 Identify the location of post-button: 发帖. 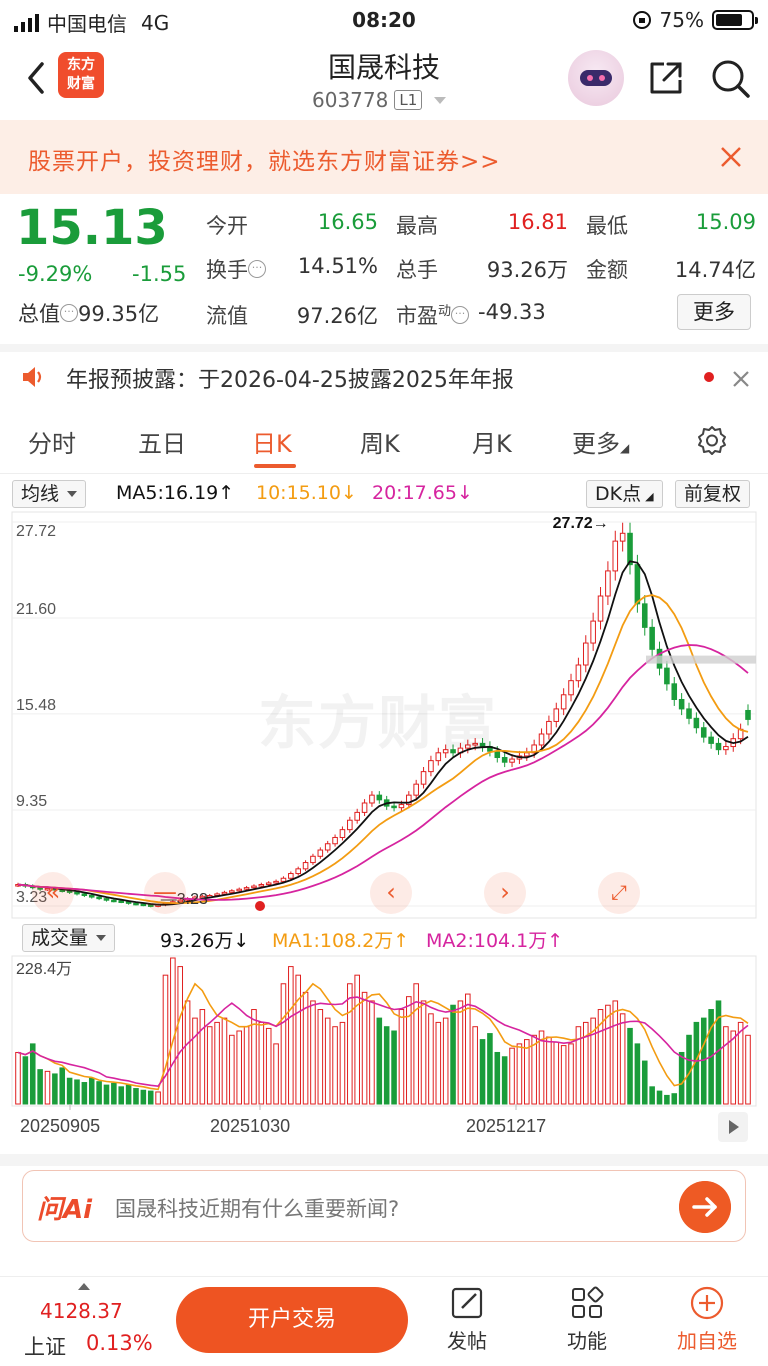
(467, 1319).